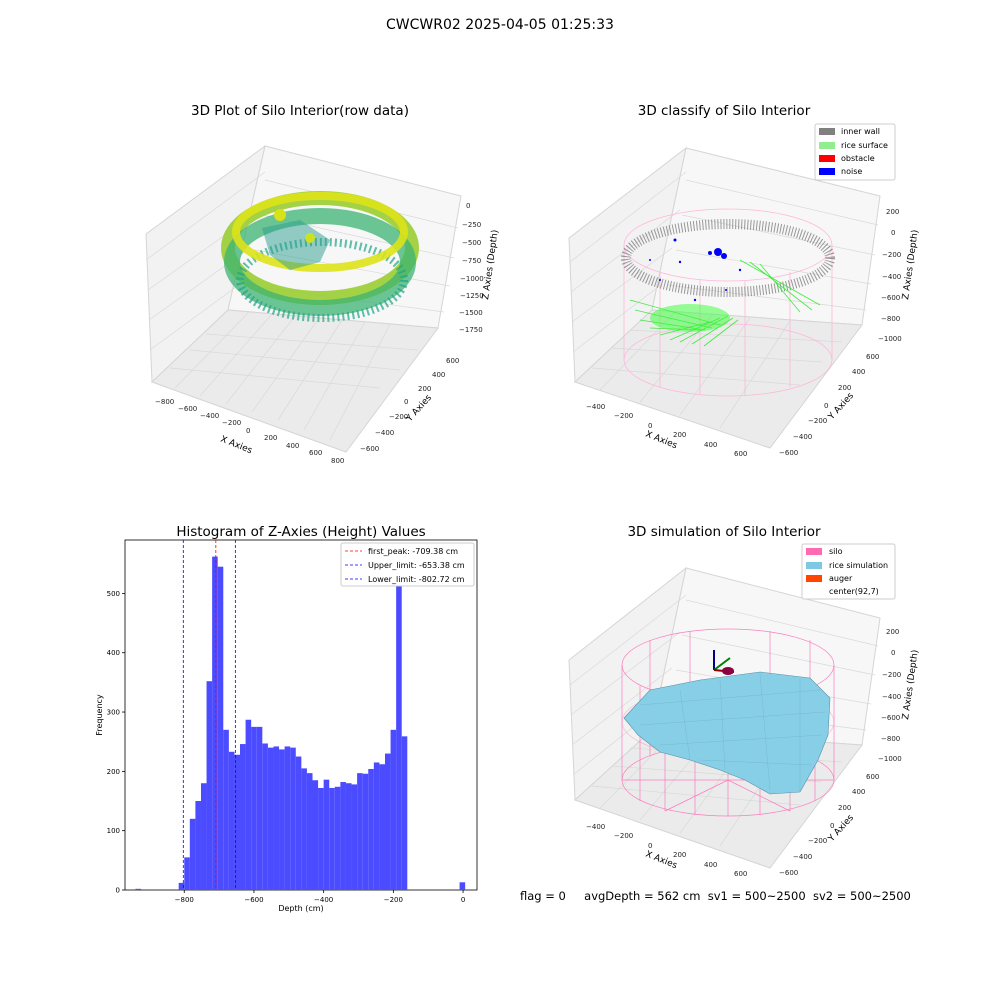 The width and height of the screenshot is (1000, 1000). What do you see at coordinates (623, 416) in the screenshot?
I see `classify-x-tick: −200` at bounding box center [623, 416].